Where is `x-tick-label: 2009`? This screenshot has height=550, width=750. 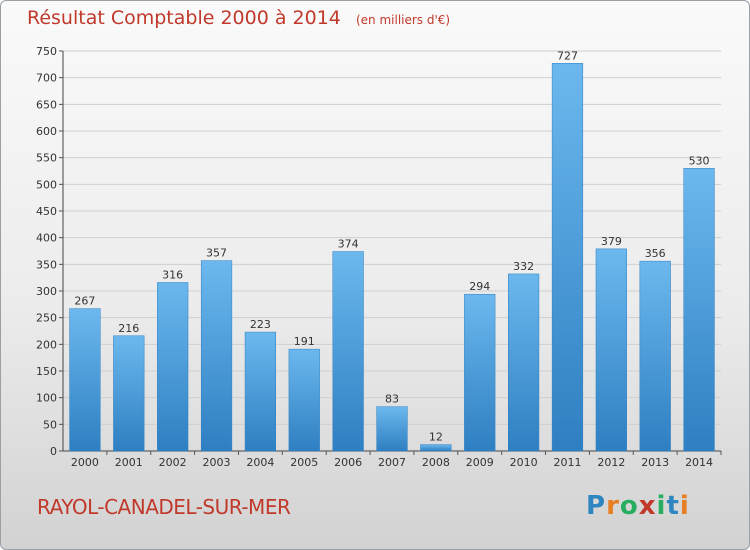 x-tick-label: 2009 is located at coordinates (480, 462).